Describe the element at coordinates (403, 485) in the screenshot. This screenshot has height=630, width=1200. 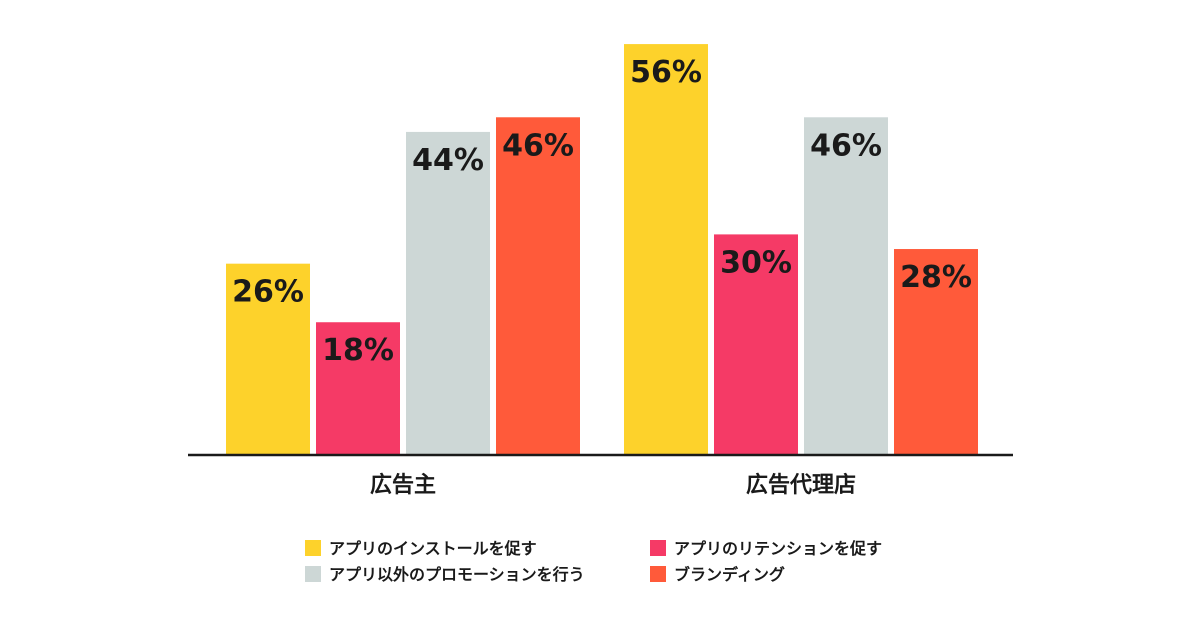
I see `category-label-0: 広告主` at that location.